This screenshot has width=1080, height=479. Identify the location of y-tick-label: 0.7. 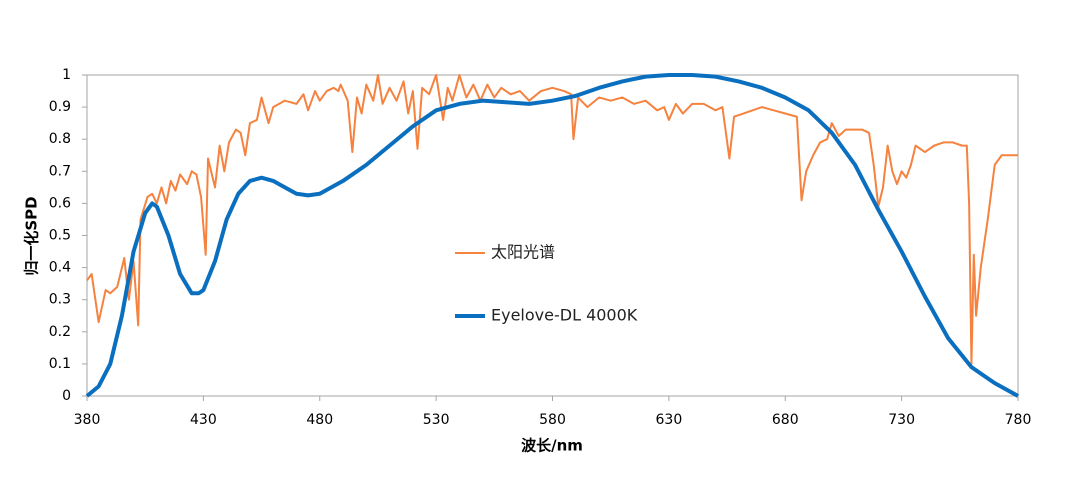
(60, 171).